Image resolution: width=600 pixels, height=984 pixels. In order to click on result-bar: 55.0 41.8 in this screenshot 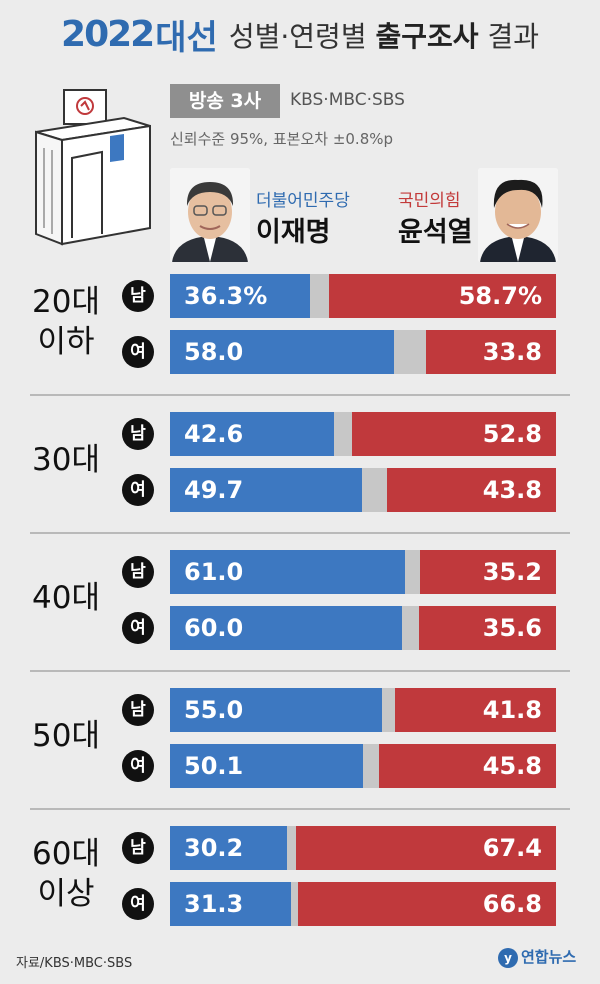, I will do `click(363, 710)`.